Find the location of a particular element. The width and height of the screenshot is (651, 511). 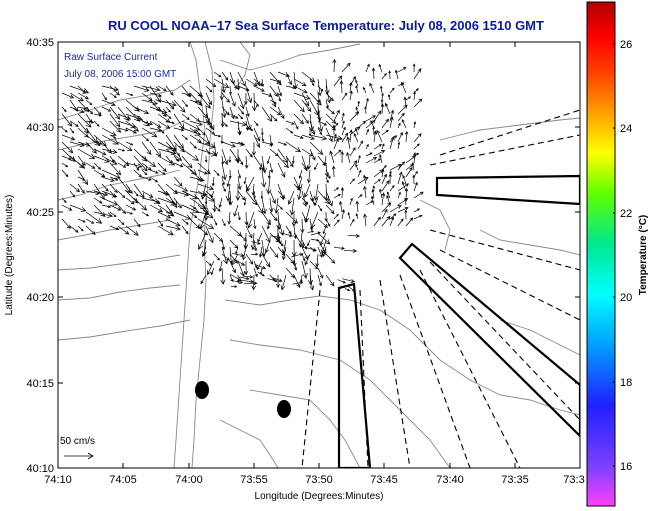

y-tick-label: 40:30 is located at coordinates (40, 128).